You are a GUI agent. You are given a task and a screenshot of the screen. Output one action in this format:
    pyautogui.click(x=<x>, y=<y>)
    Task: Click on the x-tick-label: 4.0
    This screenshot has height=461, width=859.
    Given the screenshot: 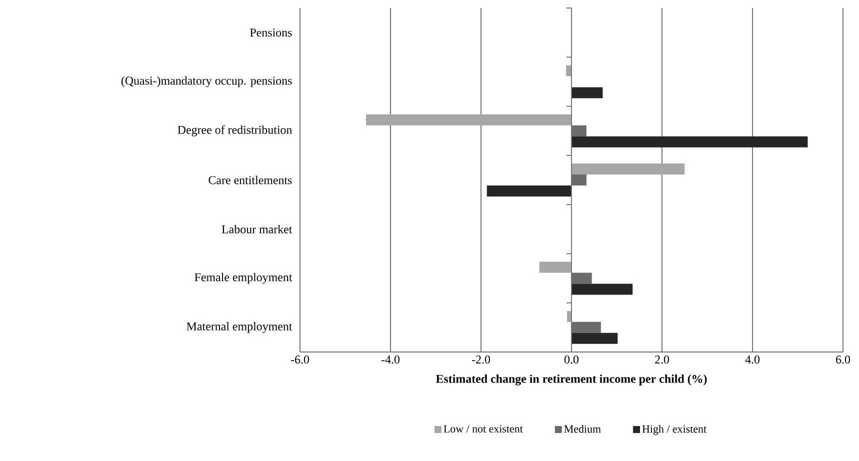 What is the action you would take?
    pyautogui.click(x=752, y=360)
    